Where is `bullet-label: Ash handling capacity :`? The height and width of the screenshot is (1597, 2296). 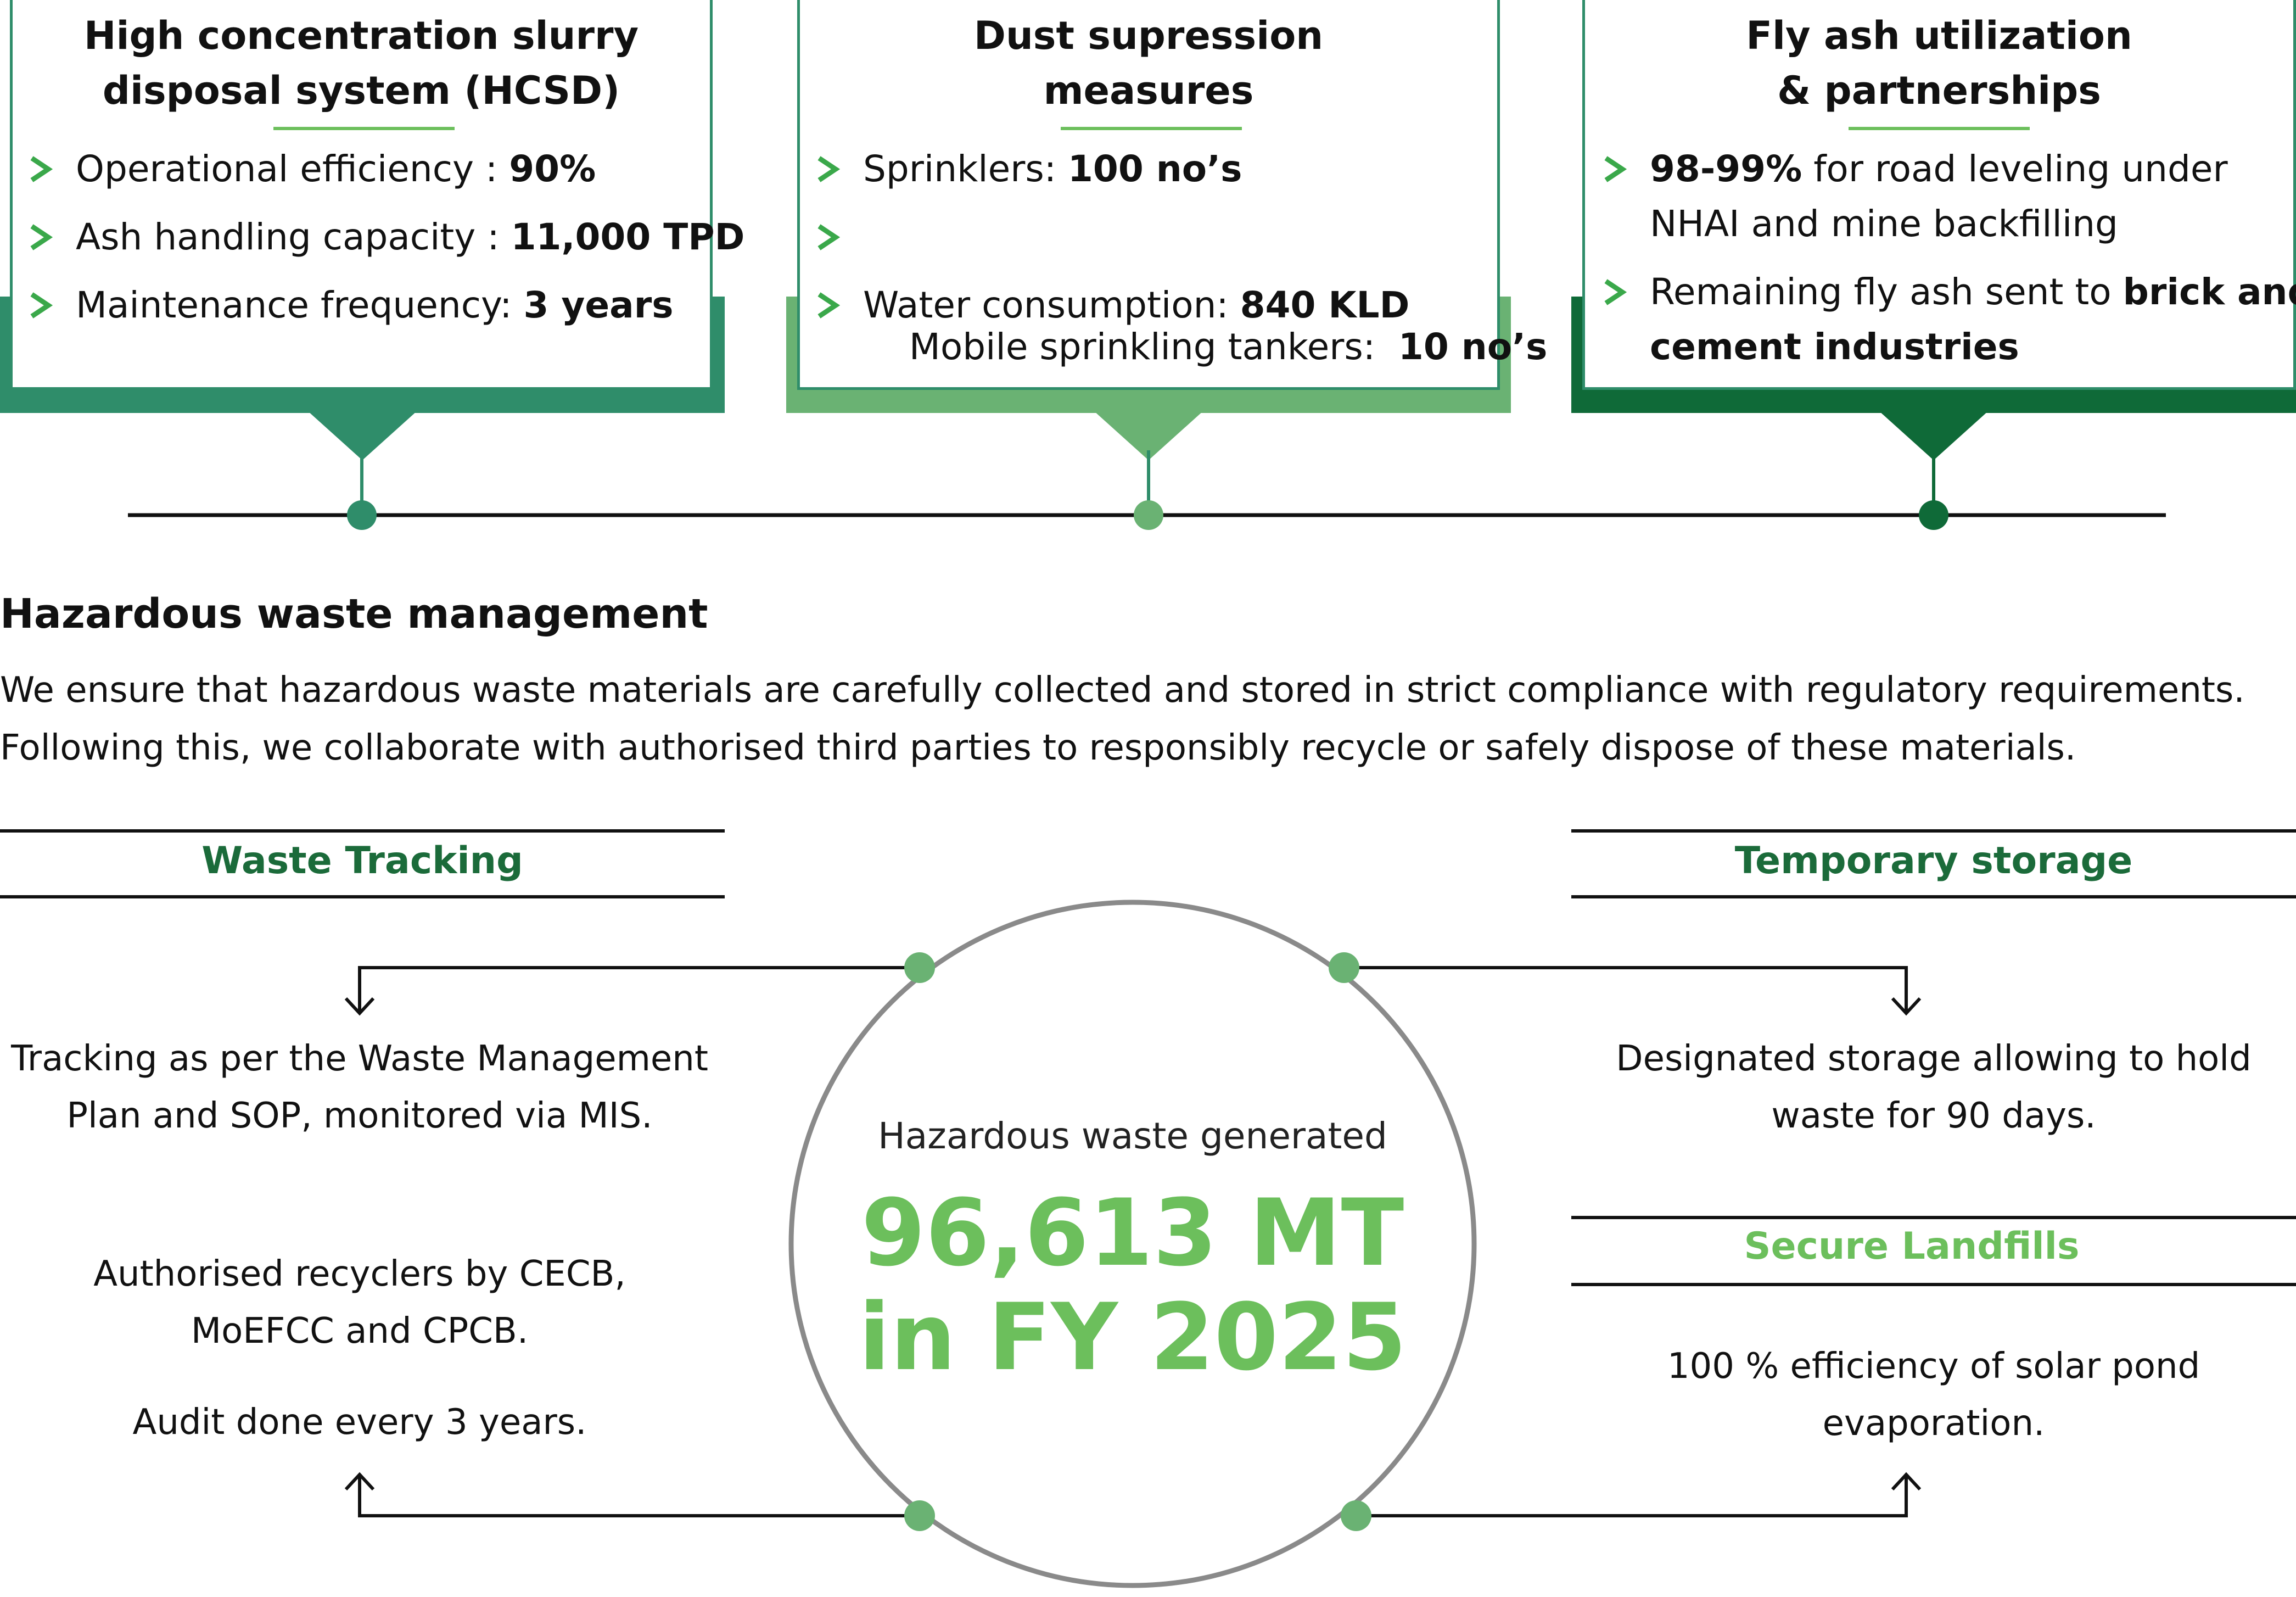 bullet-label: Ash handling capacity : is located at coordinates (293, 237).